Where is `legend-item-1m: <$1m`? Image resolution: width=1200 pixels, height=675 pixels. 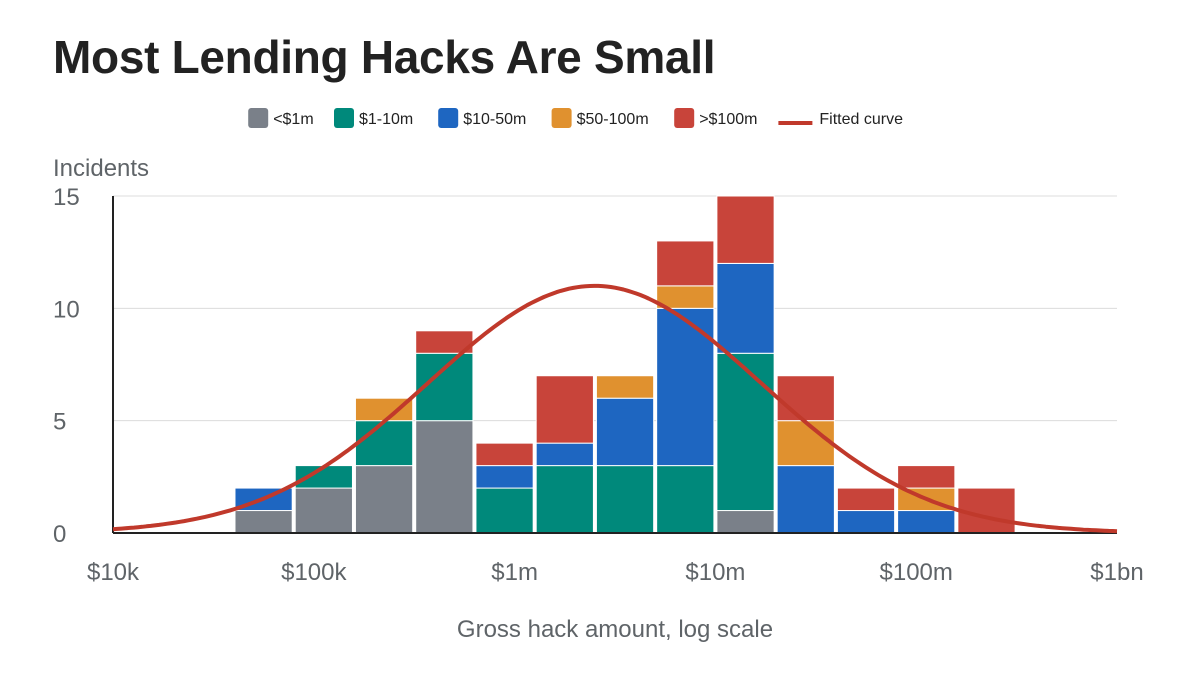 legend-item-1m: <$1m is located at coordinates (281, 118).